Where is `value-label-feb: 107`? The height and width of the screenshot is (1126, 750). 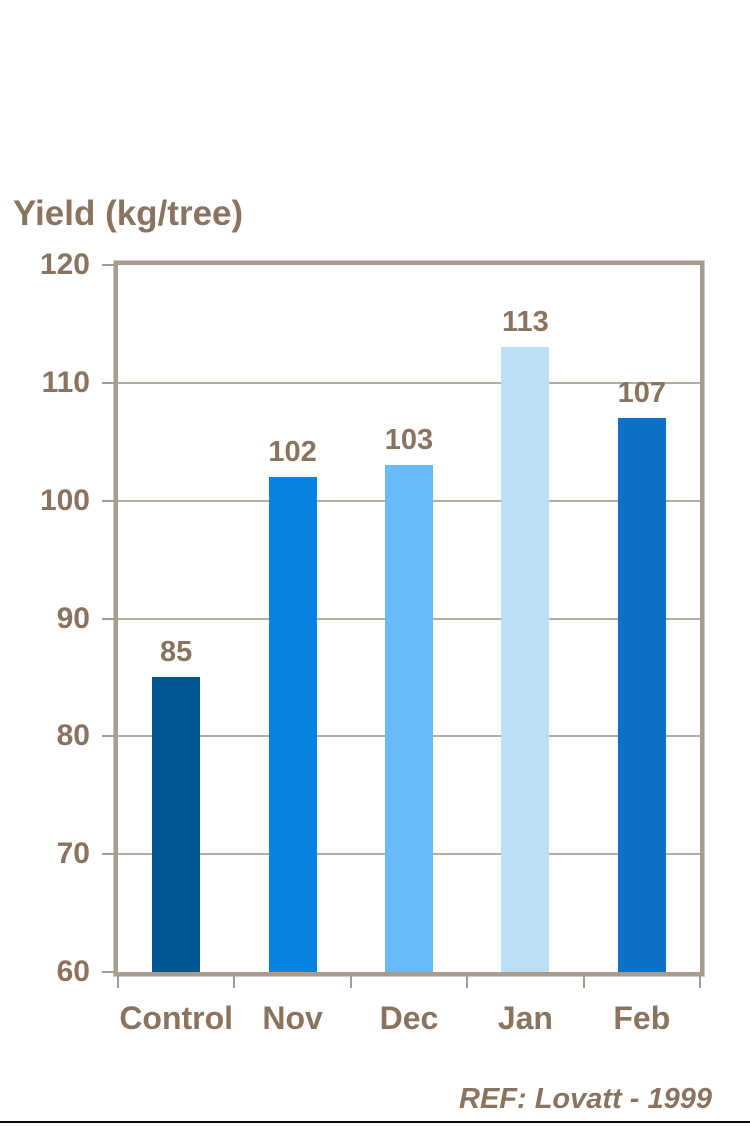 value-label-feb: 107 is located at coordinates (641, 393).